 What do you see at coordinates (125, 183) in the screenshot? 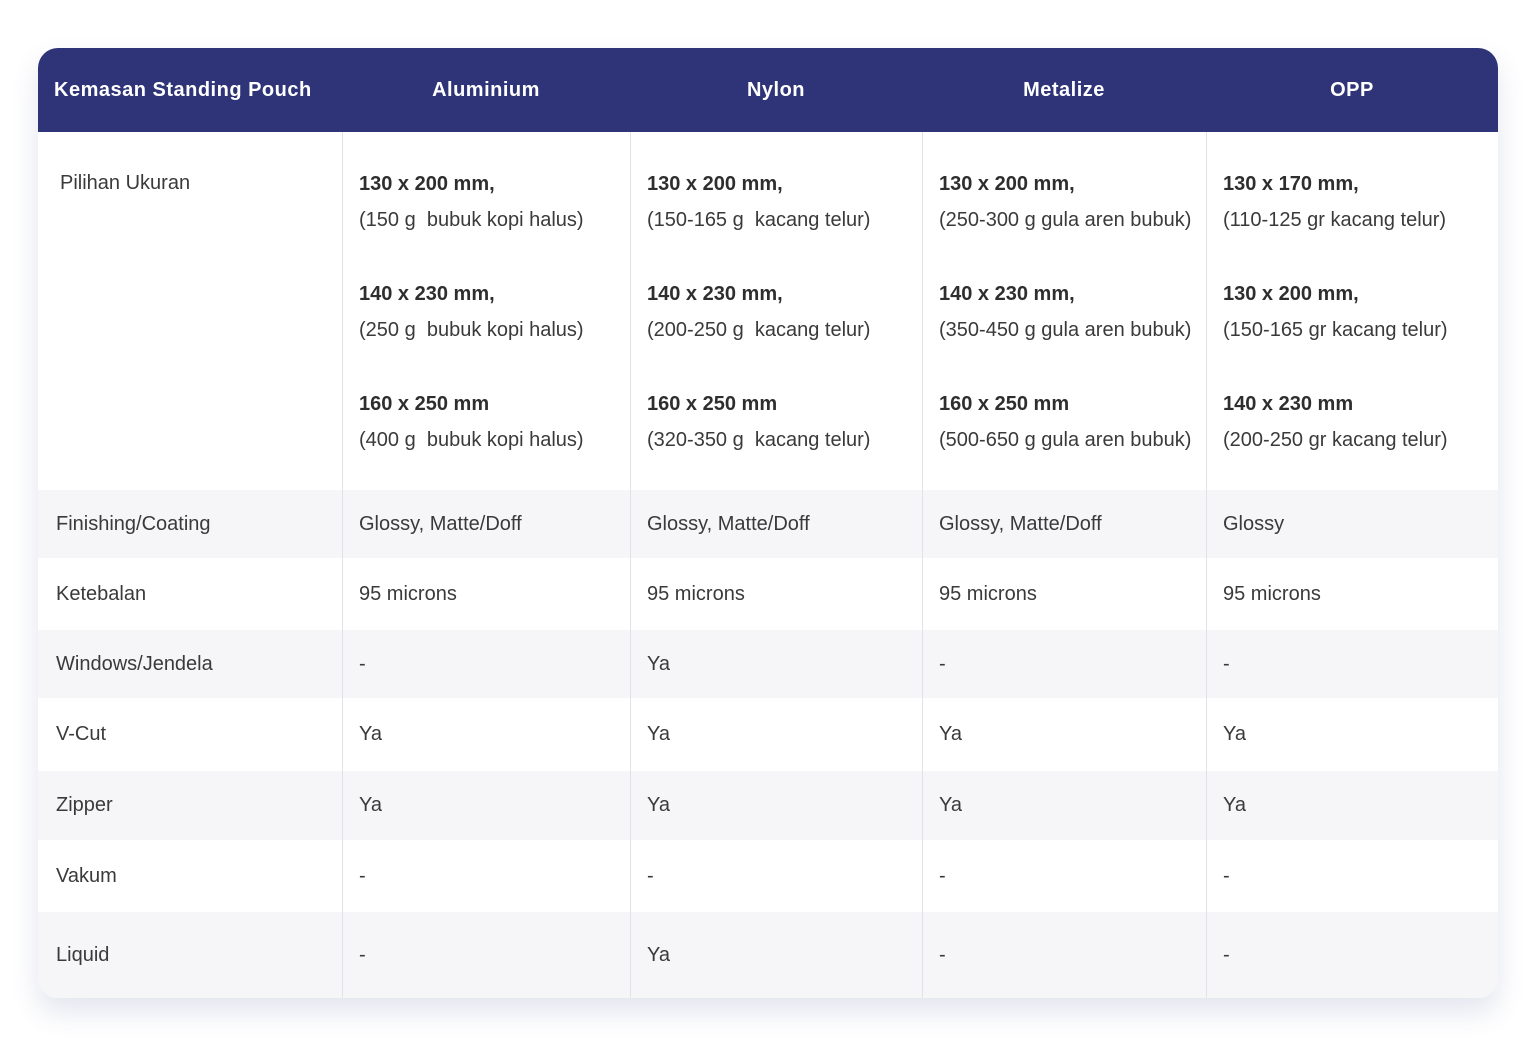
I see `row-label: Pilihan Ukuran` at bounding box center [125, 183].